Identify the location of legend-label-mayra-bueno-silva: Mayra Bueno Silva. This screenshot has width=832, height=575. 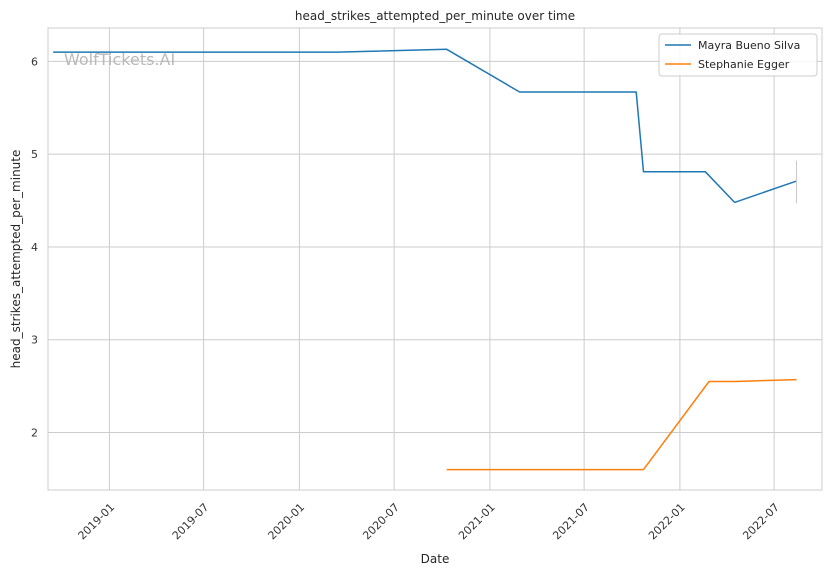
(749, 45).